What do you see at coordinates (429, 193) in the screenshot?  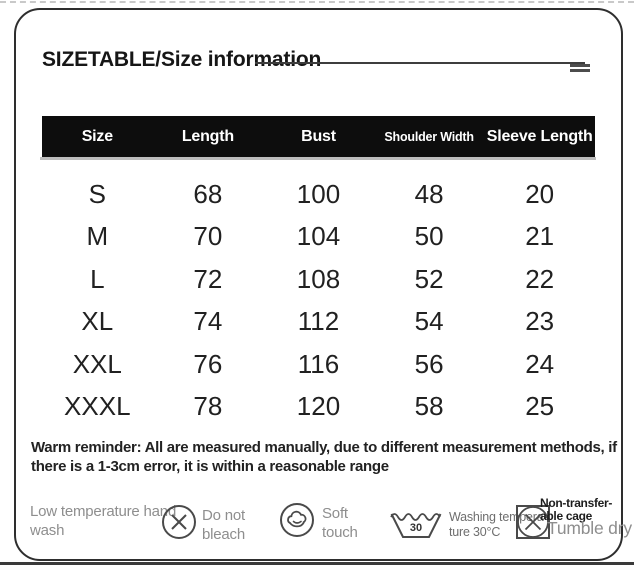 I see `table-cell: 48` at bounding box center [429, 193].